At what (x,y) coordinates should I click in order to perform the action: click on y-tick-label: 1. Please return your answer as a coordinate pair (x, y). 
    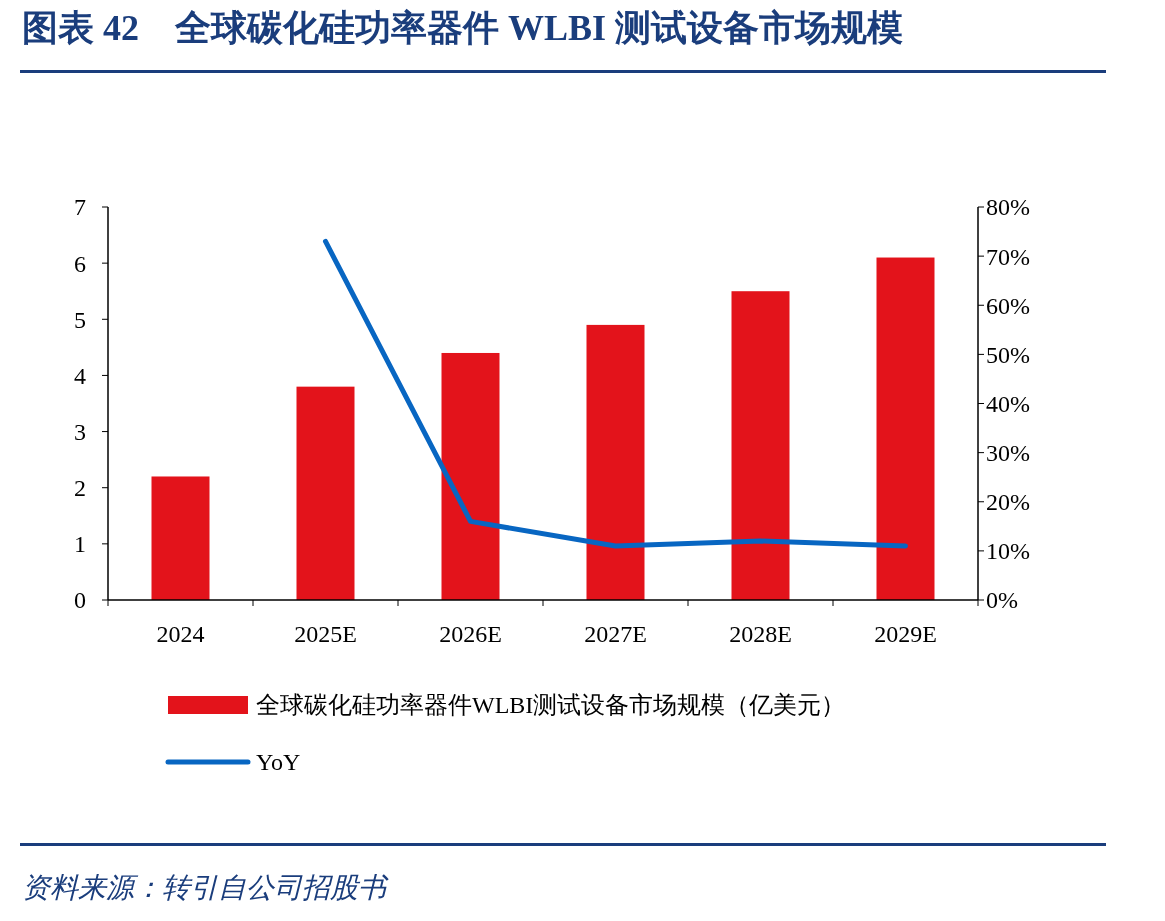
    Looking at the image, I should click on (80, 544).